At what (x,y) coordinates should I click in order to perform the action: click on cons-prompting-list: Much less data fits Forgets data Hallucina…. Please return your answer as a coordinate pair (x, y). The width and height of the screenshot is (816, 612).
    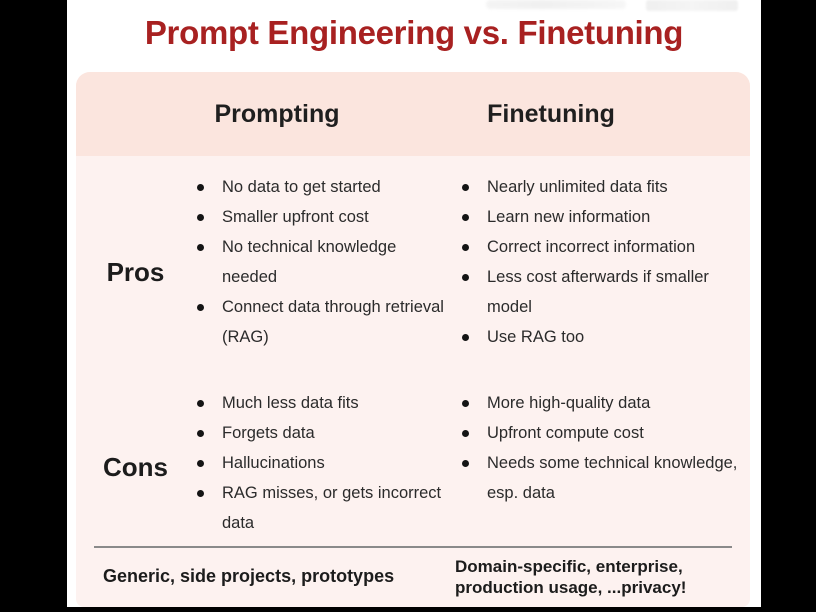
    Looking at the image, I should click on (327, 467).